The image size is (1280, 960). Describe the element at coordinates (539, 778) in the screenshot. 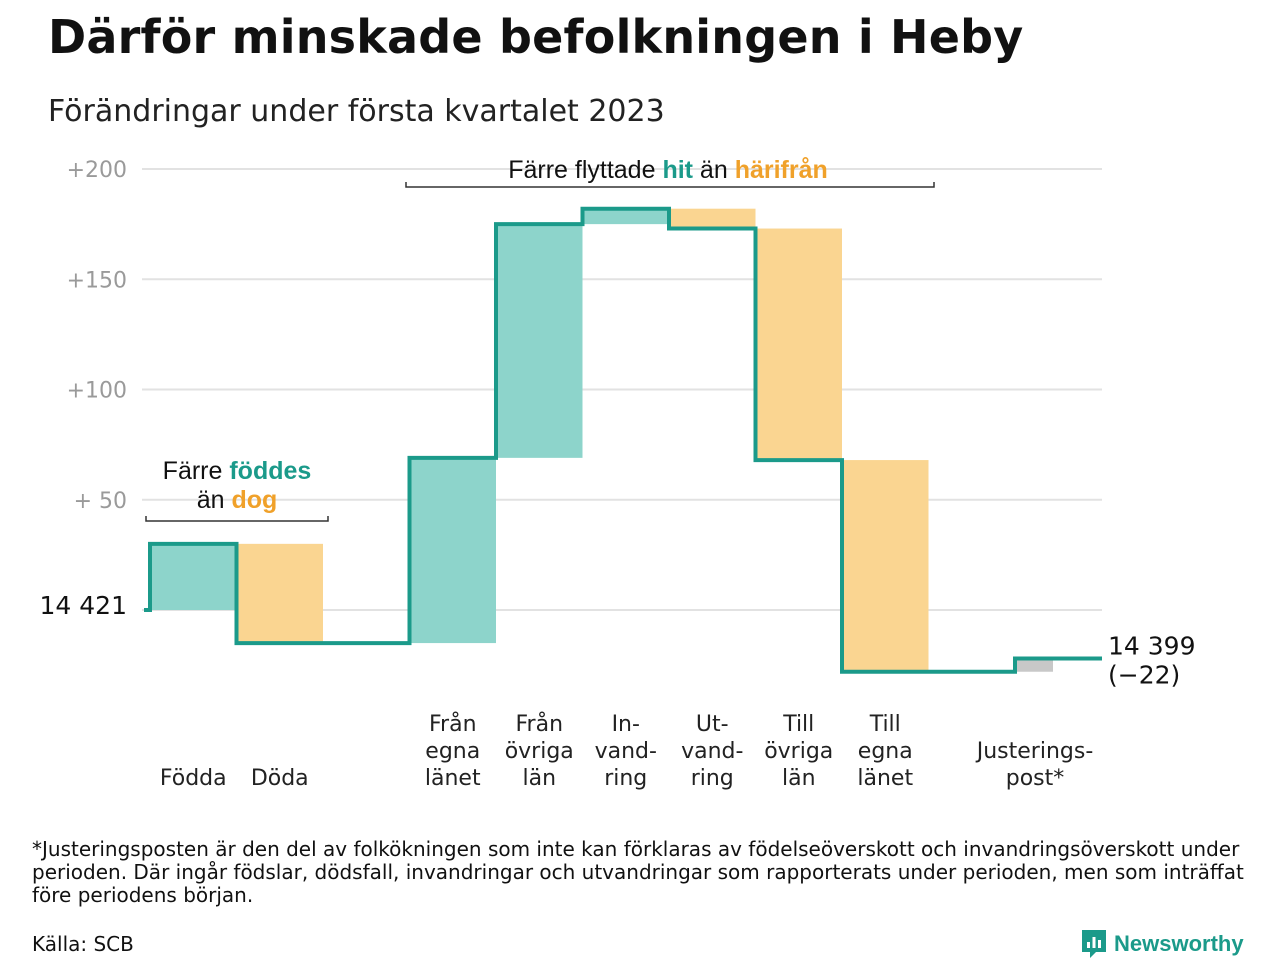

I see `category-label-fran_ovriga: län` at that location.